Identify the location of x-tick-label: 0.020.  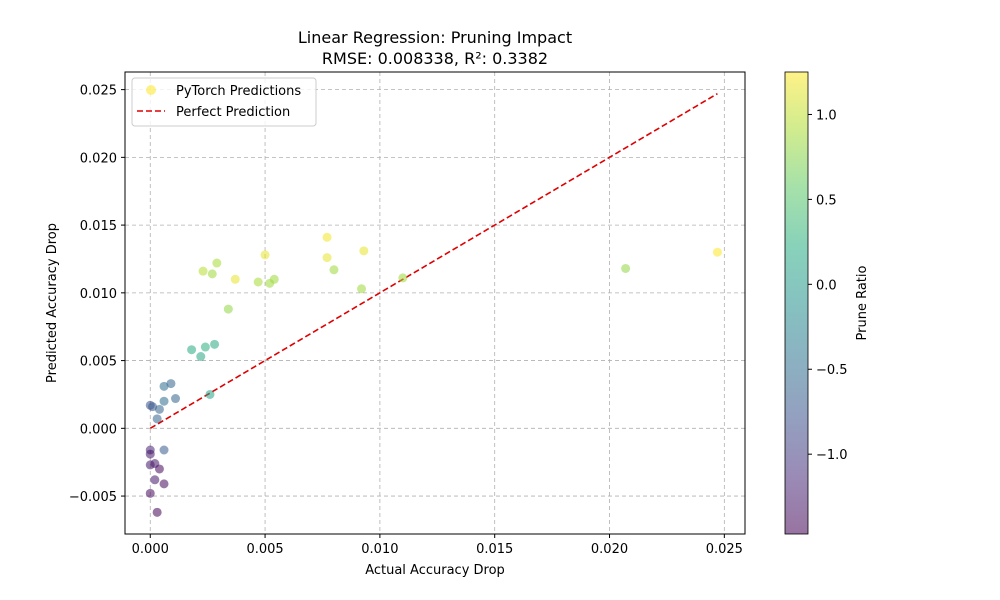
(609, 549).